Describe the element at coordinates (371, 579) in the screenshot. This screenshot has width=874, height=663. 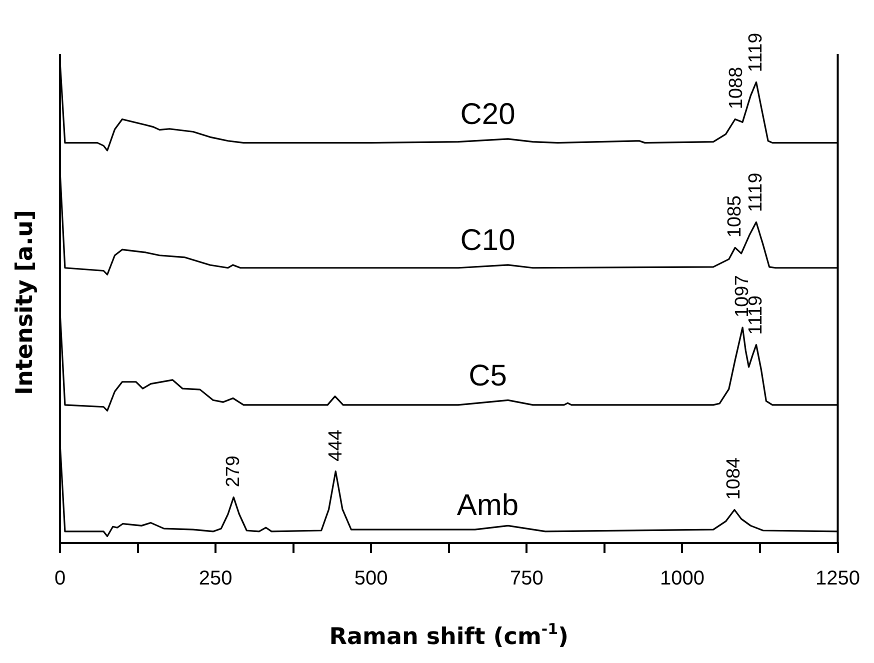
I see `x-tick-label: 500` at that location.